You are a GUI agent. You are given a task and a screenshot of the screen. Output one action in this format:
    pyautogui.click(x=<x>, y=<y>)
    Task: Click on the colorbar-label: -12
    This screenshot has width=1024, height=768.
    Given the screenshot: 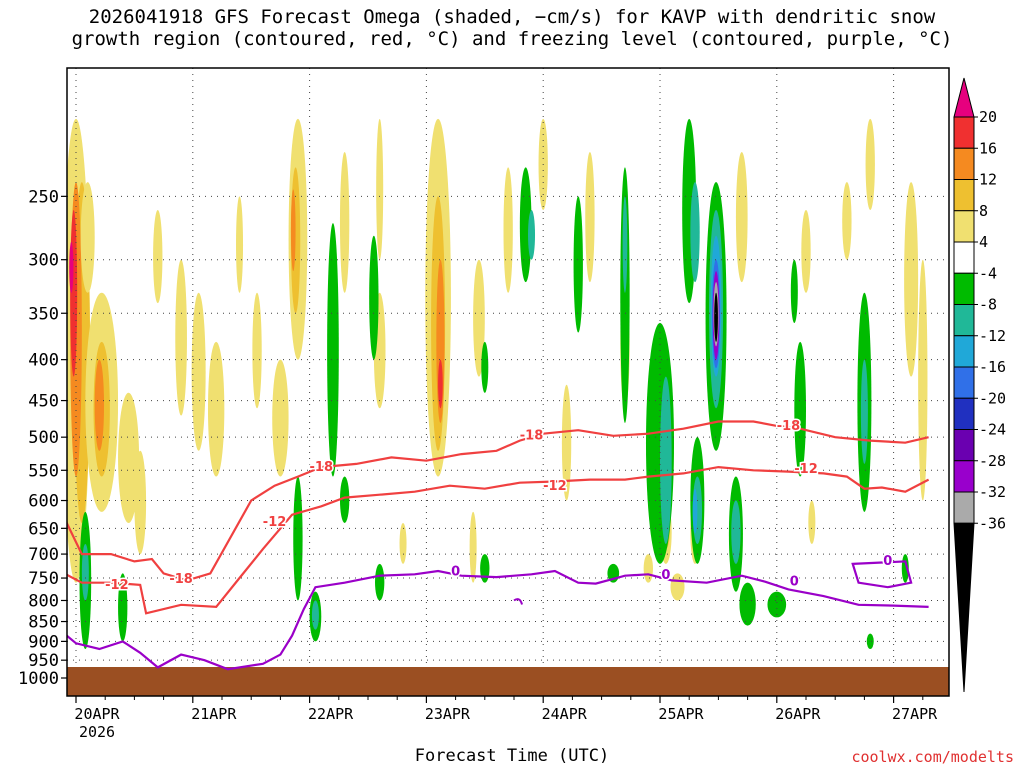 What is the action you would take?
    pyautogui.click(x=992, y=336)
    